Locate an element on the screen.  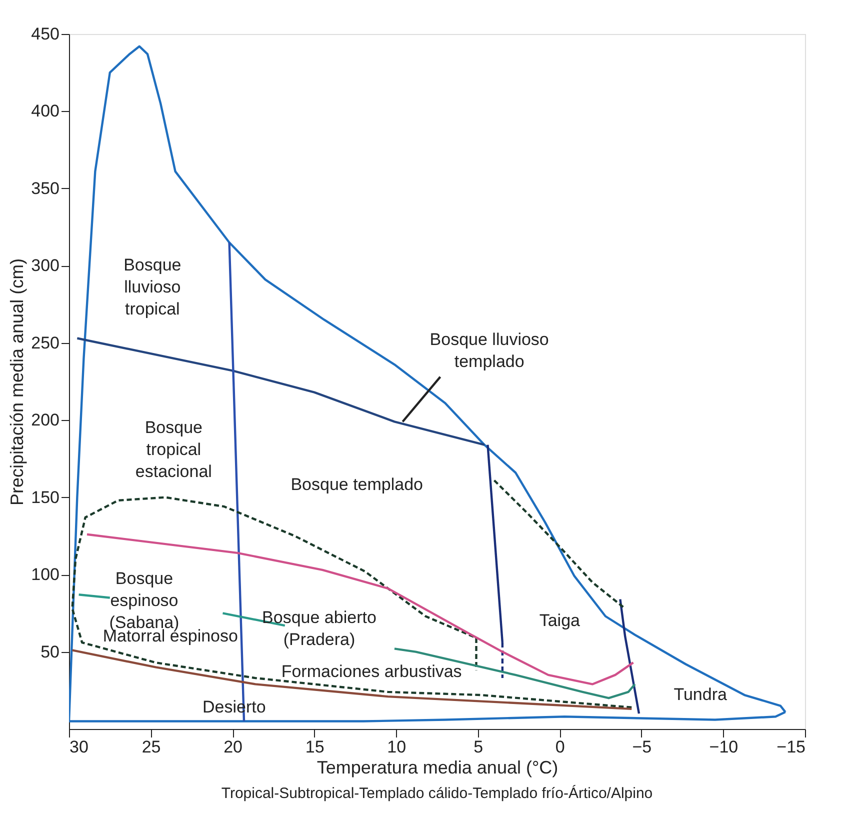
annotation: Bosque lluvioso tropical is located at coordinates (153, 287).